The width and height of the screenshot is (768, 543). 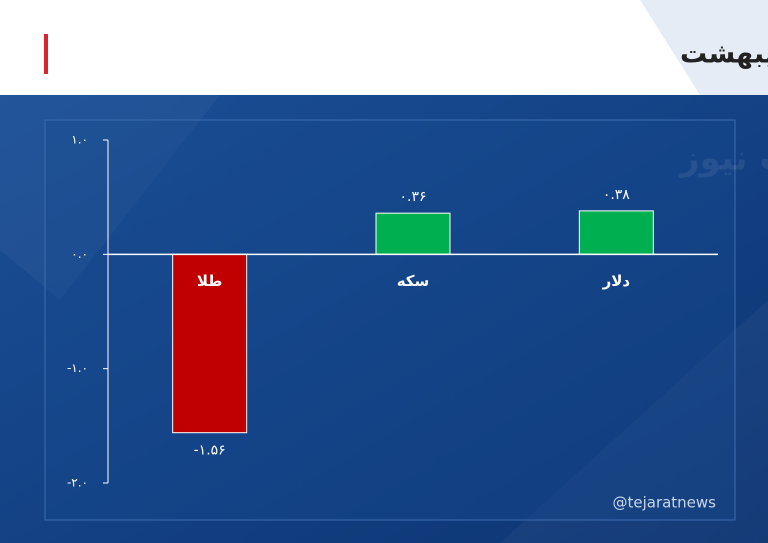 What do you see at coordinates (79, 254) in the screenshot?
I see `y-tick-label: ۰.۰` at bounding box center [79, 254].